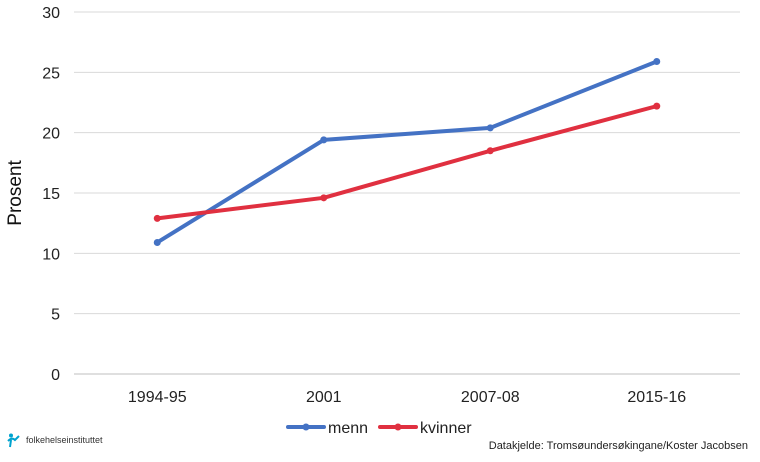  Describe the element at coordinates (348, 428) in the screenshot. I see `legend-label-menn: menn` at that location.